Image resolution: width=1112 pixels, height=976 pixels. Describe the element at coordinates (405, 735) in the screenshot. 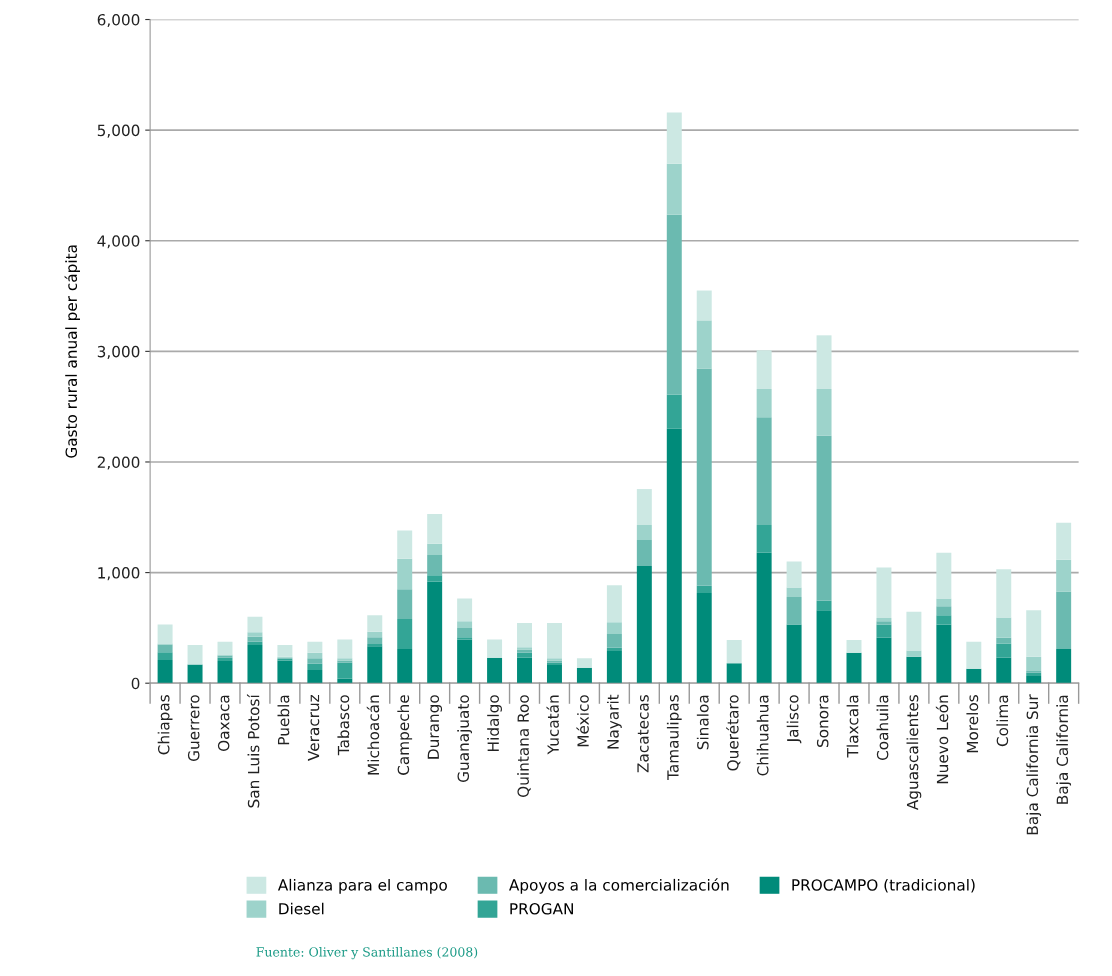

I see `x-tick-label: Campeche` at that location.